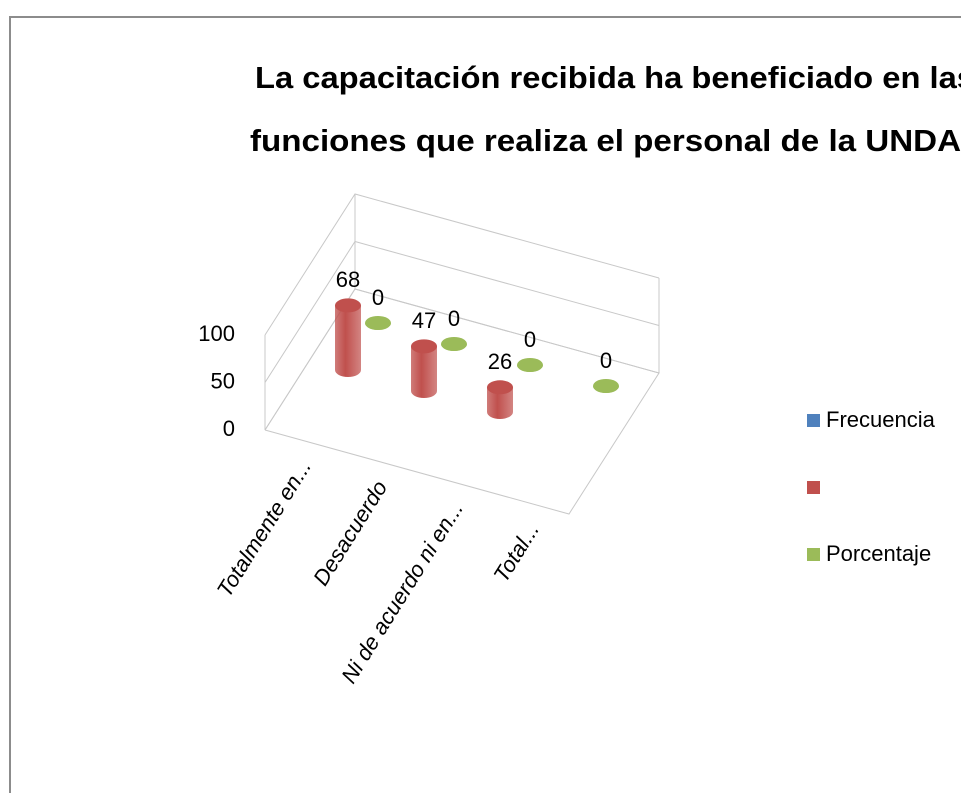 This screenshot has height=793, width=961. Describe the element at coordinates (878, 553) in the screenshot. I see `legend-label: Porcentaje` at that location.